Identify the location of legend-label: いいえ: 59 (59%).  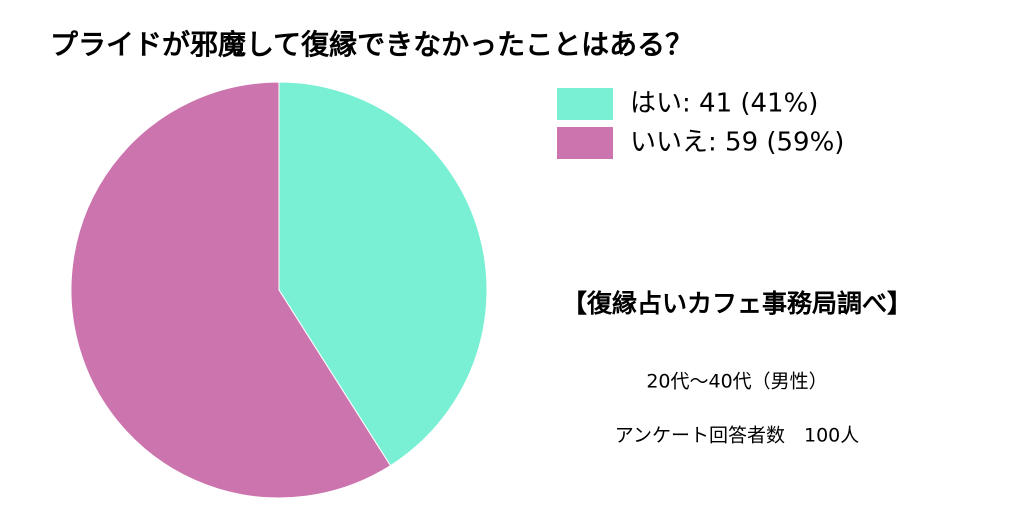
(737, 143).